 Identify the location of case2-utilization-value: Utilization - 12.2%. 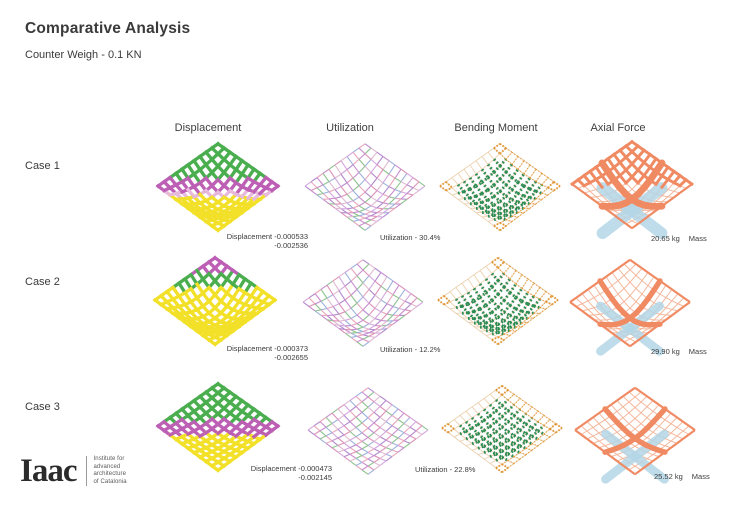
(410, 349).